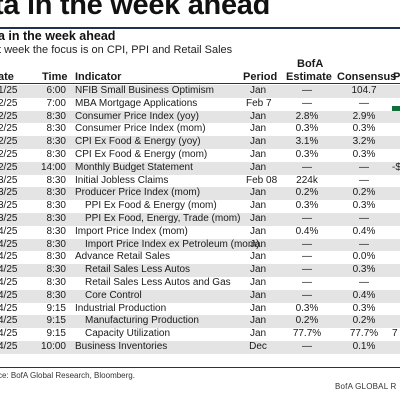 The image size is (400, 400). What do you see at coordinates (138, 270) in the screenshot?
I see `row-indicator: Retail Sales Less Autos` at bounding box center [138, 270].